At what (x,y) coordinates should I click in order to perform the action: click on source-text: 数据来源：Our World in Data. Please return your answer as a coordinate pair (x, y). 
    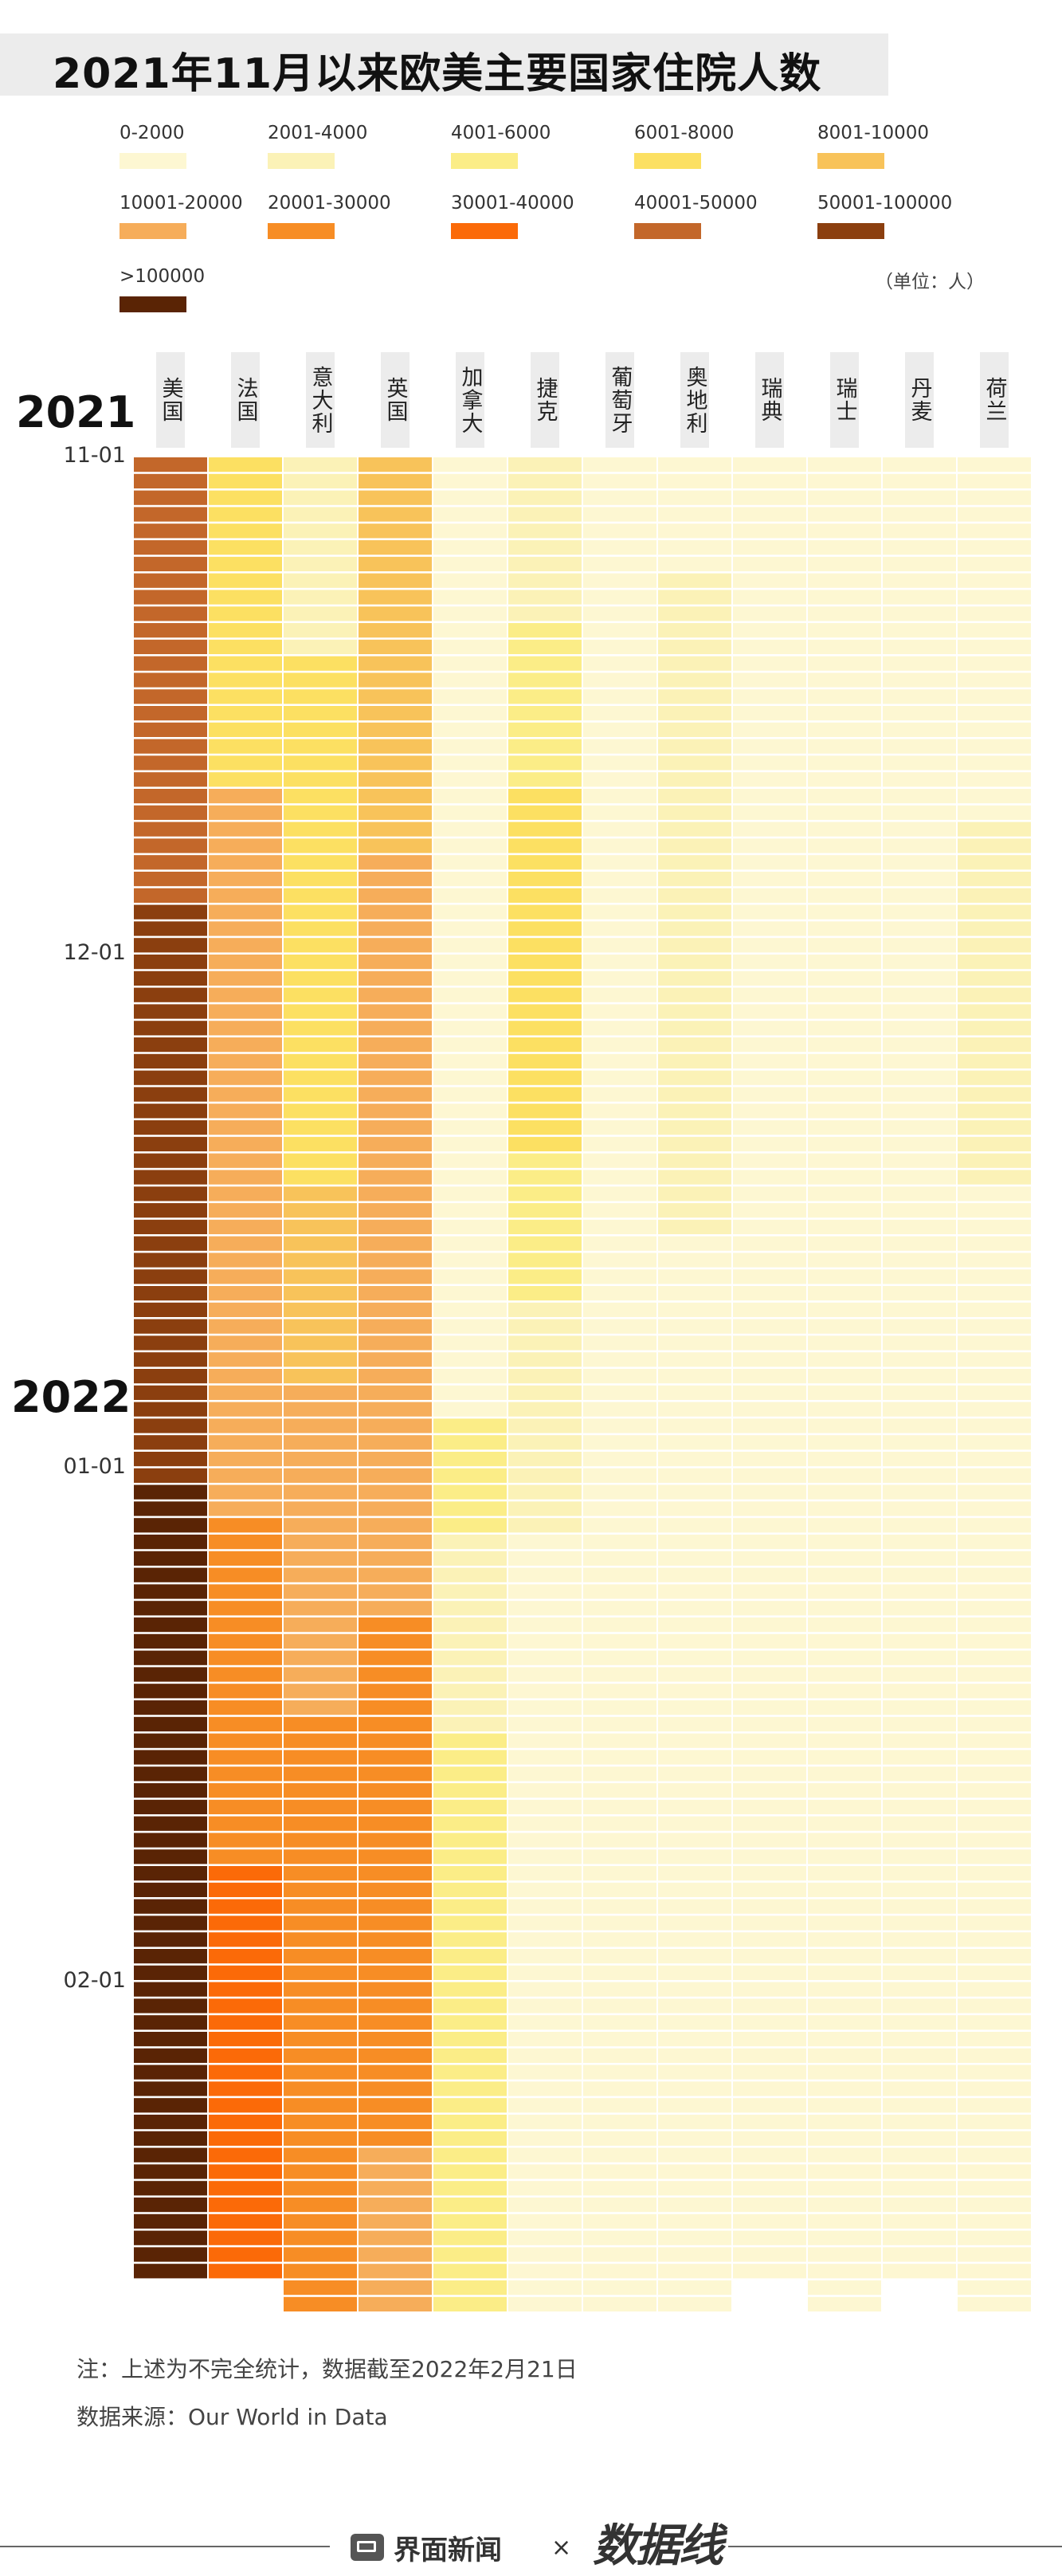
    Looking at the image, I should click on (232, 2417).